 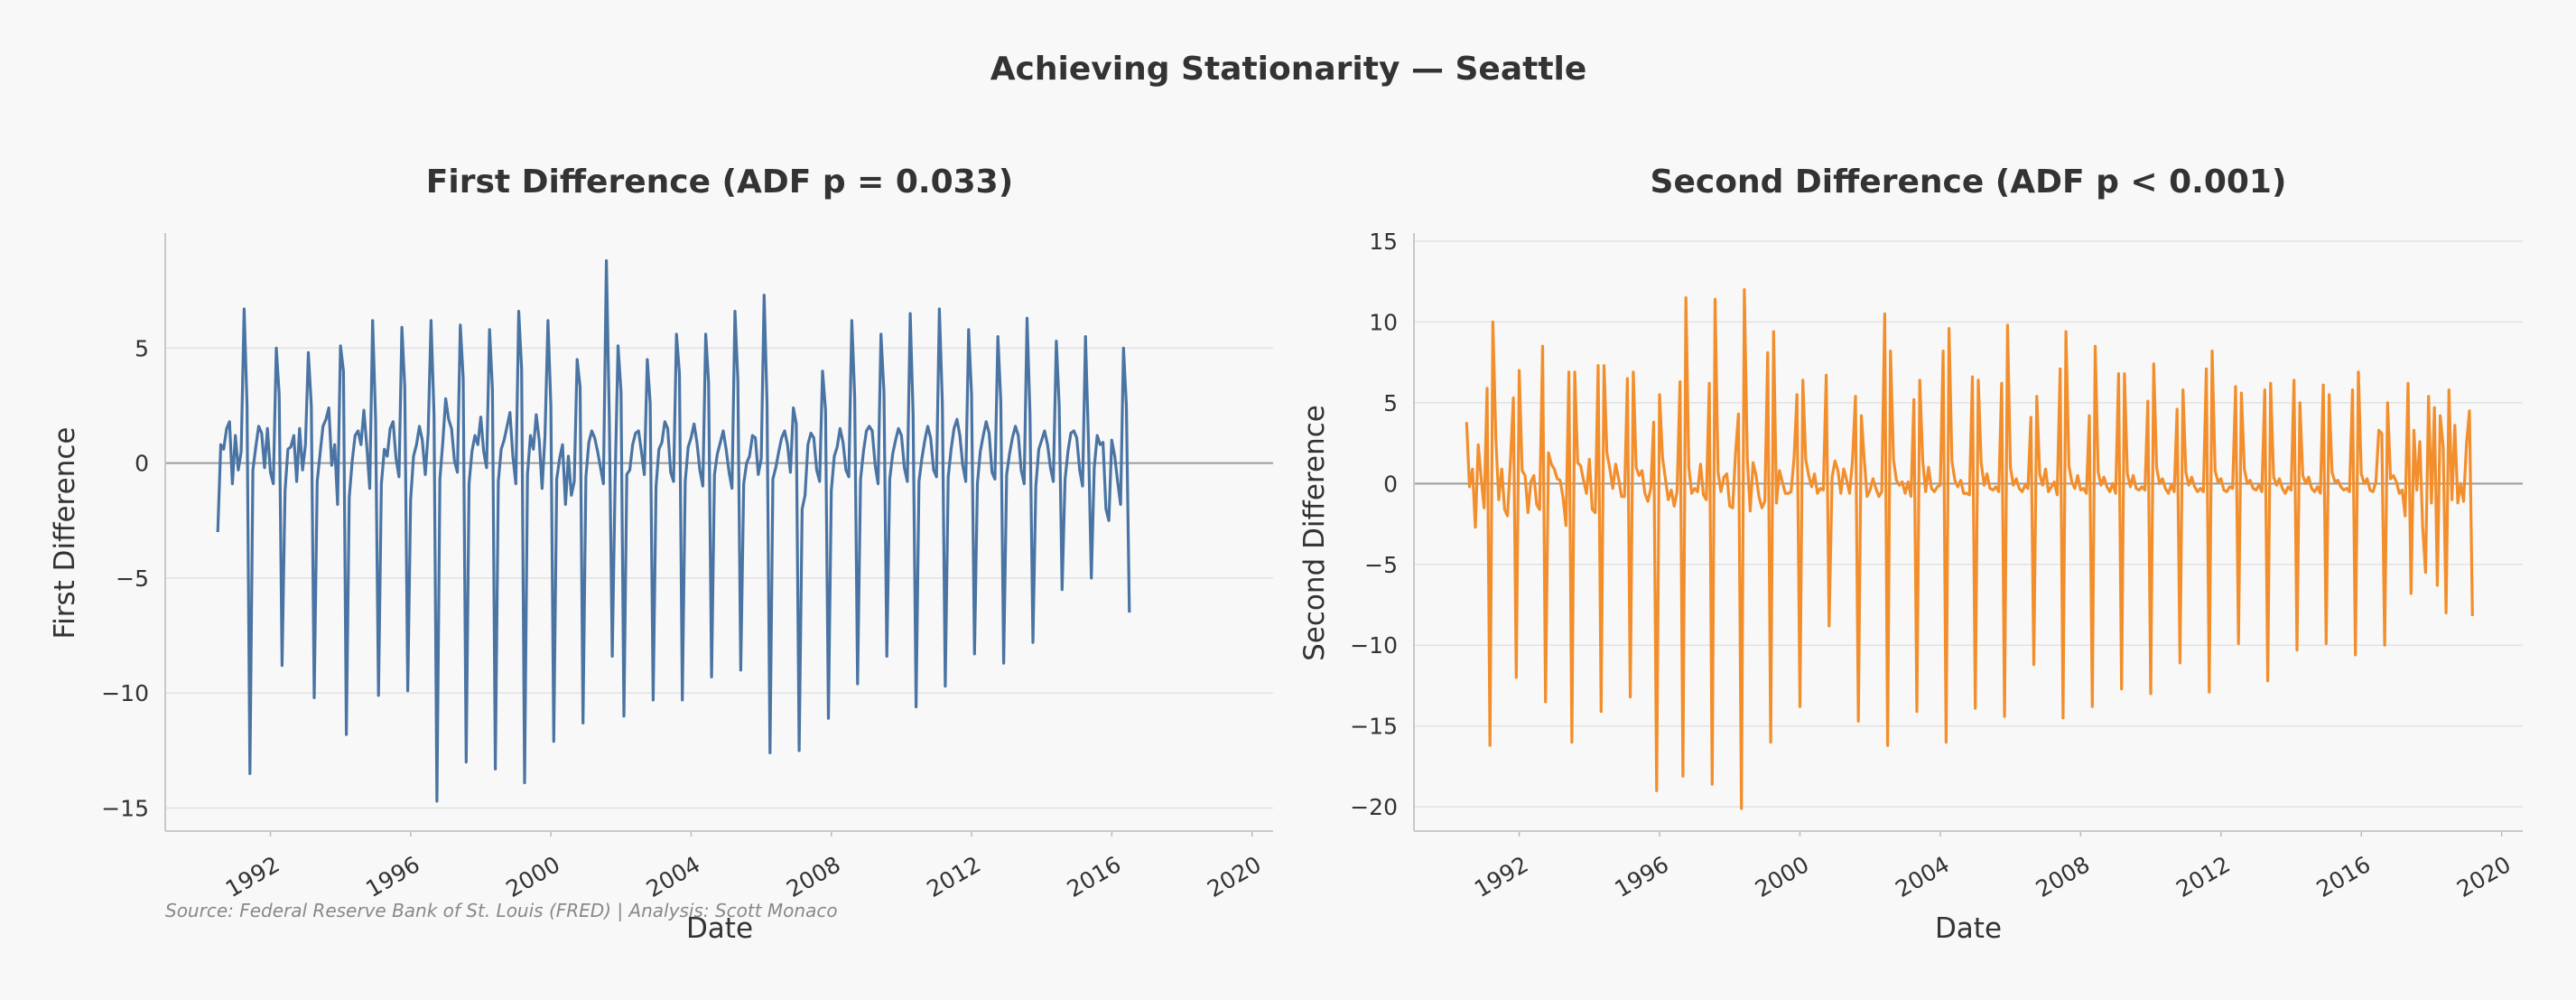 I want to click on y-tick-label: −20, so click(x=1374, y=807).